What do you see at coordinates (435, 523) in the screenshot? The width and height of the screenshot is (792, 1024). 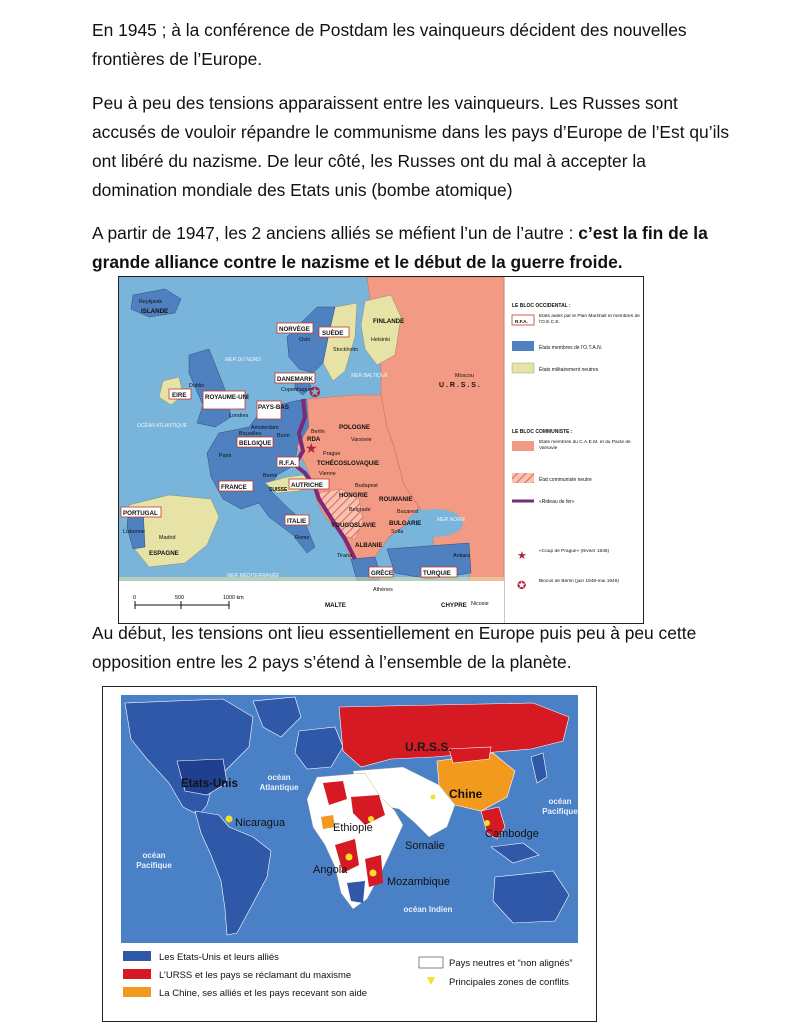 I see `black-sea` at bounding box center [435, 523].